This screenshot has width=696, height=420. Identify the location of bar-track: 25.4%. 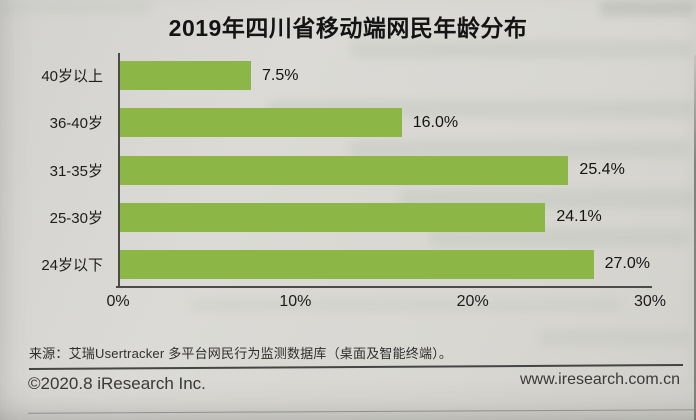
(384, 169).